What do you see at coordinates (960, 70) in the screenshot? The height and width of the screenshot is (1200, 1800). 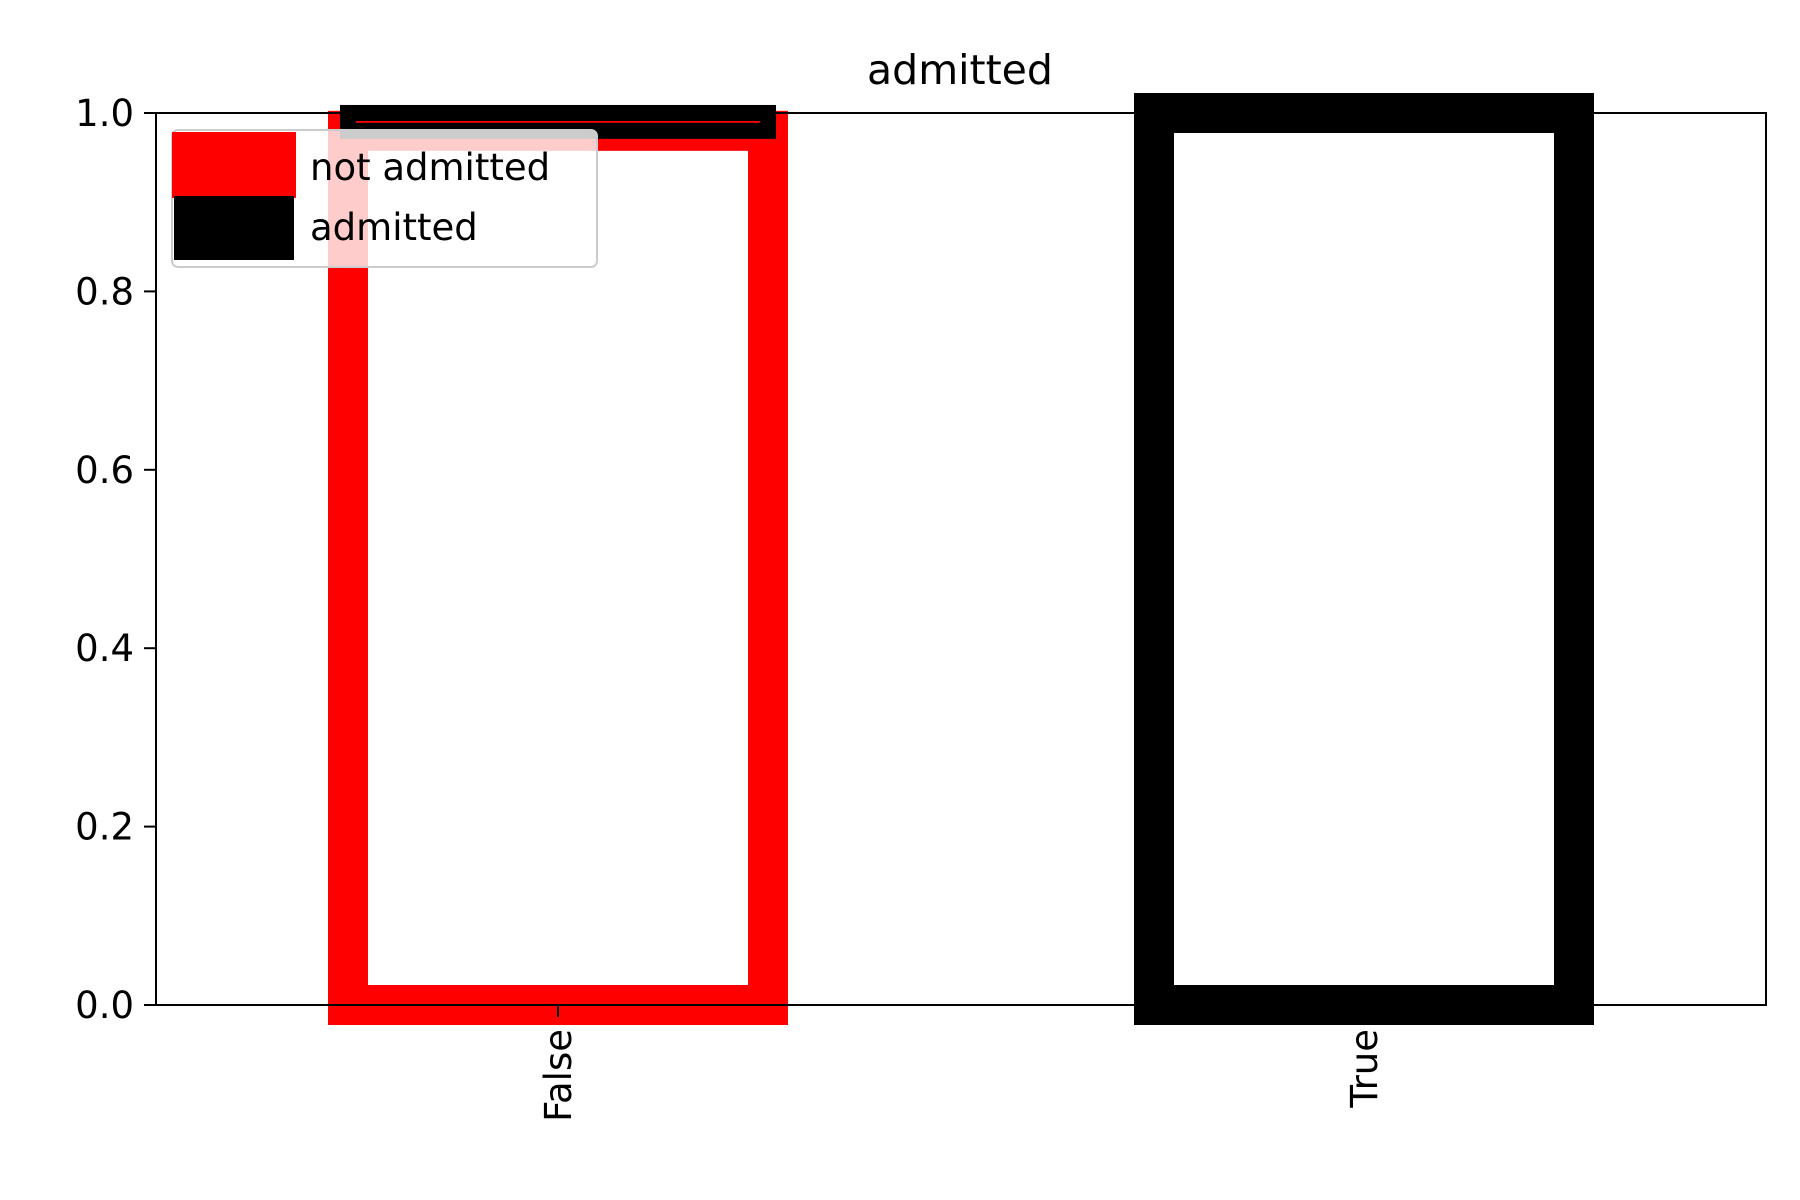 I see `chart-title: admitted` at bounding box center [960, 70].